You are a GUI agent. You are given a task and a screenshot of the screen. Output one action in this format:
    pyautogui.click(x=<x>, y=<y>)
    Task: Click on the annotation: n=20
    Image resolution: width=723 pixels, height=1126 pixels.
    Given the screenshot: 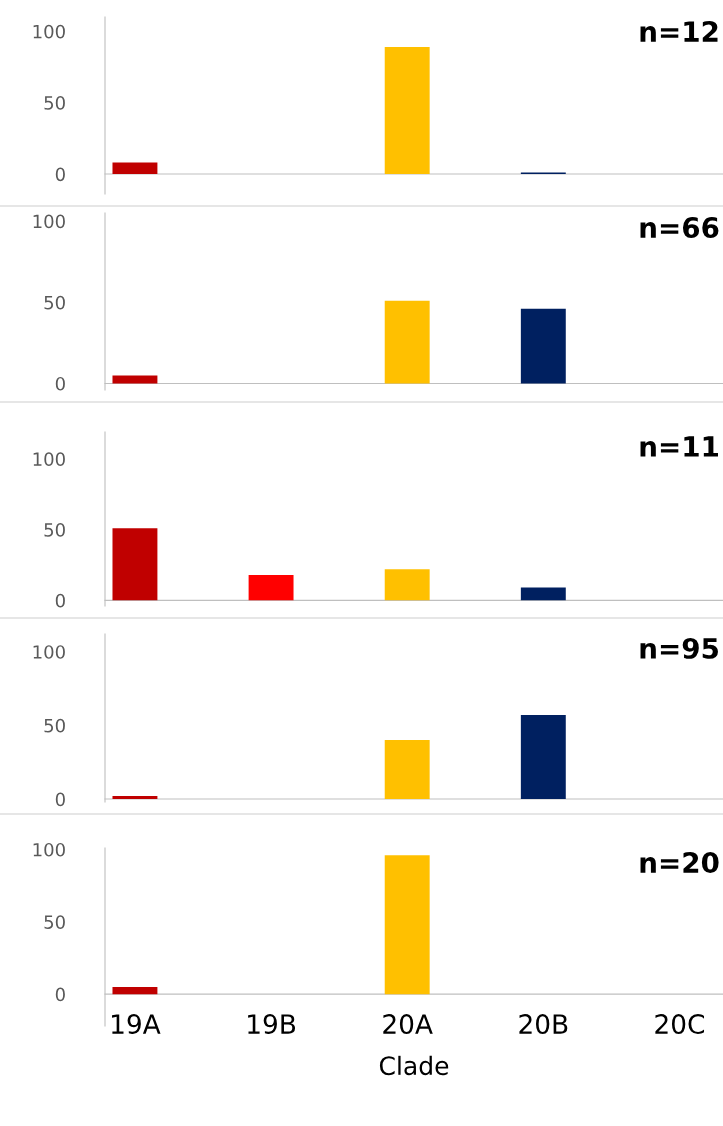 What is the action you would take?
    pyautogui.click(x=679, y=863)
    